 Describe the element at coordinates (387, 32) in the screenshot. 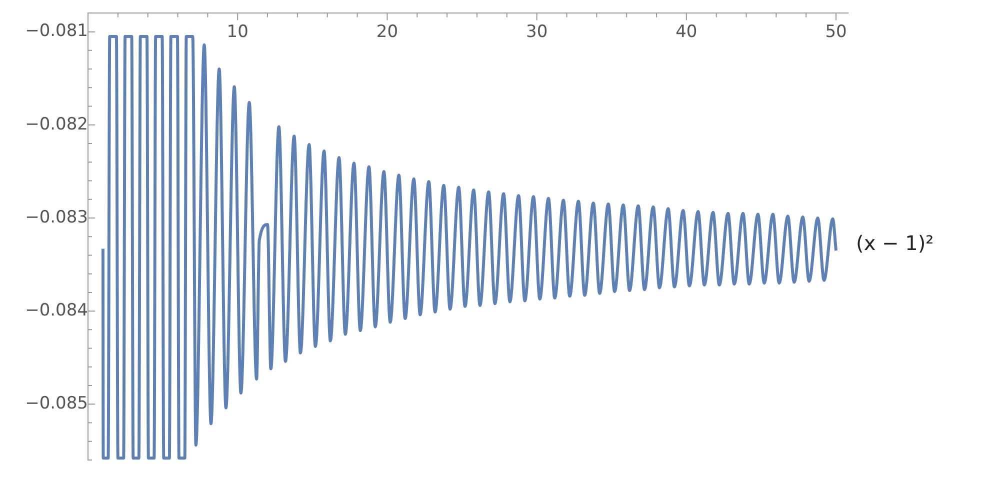

I see `x-tick-label: 20` at that location.